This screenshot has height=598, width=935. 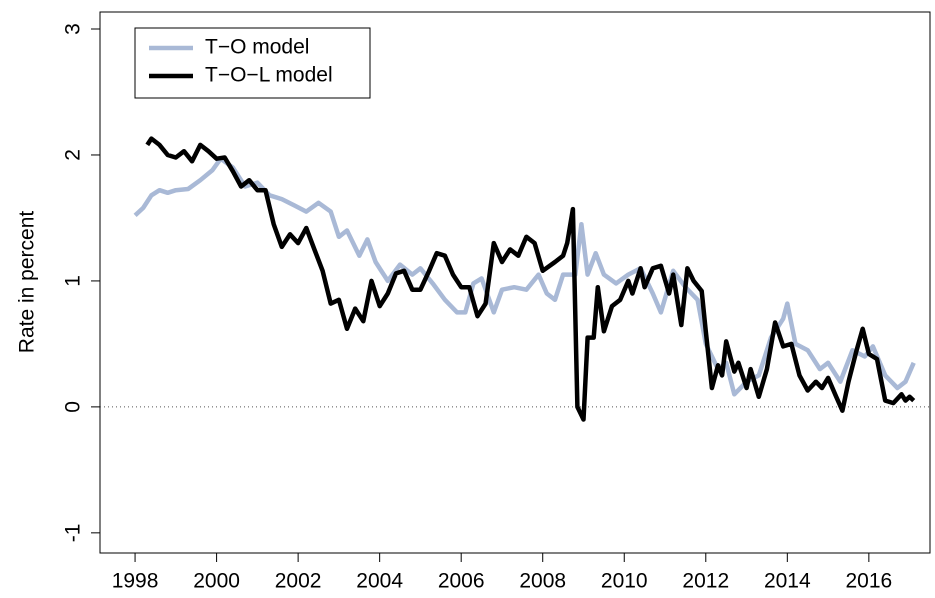 What do you see at coordinates (379, 581) in the screenshot?
I see `x-tick-label: 2004` at bounding box center [379, 581].